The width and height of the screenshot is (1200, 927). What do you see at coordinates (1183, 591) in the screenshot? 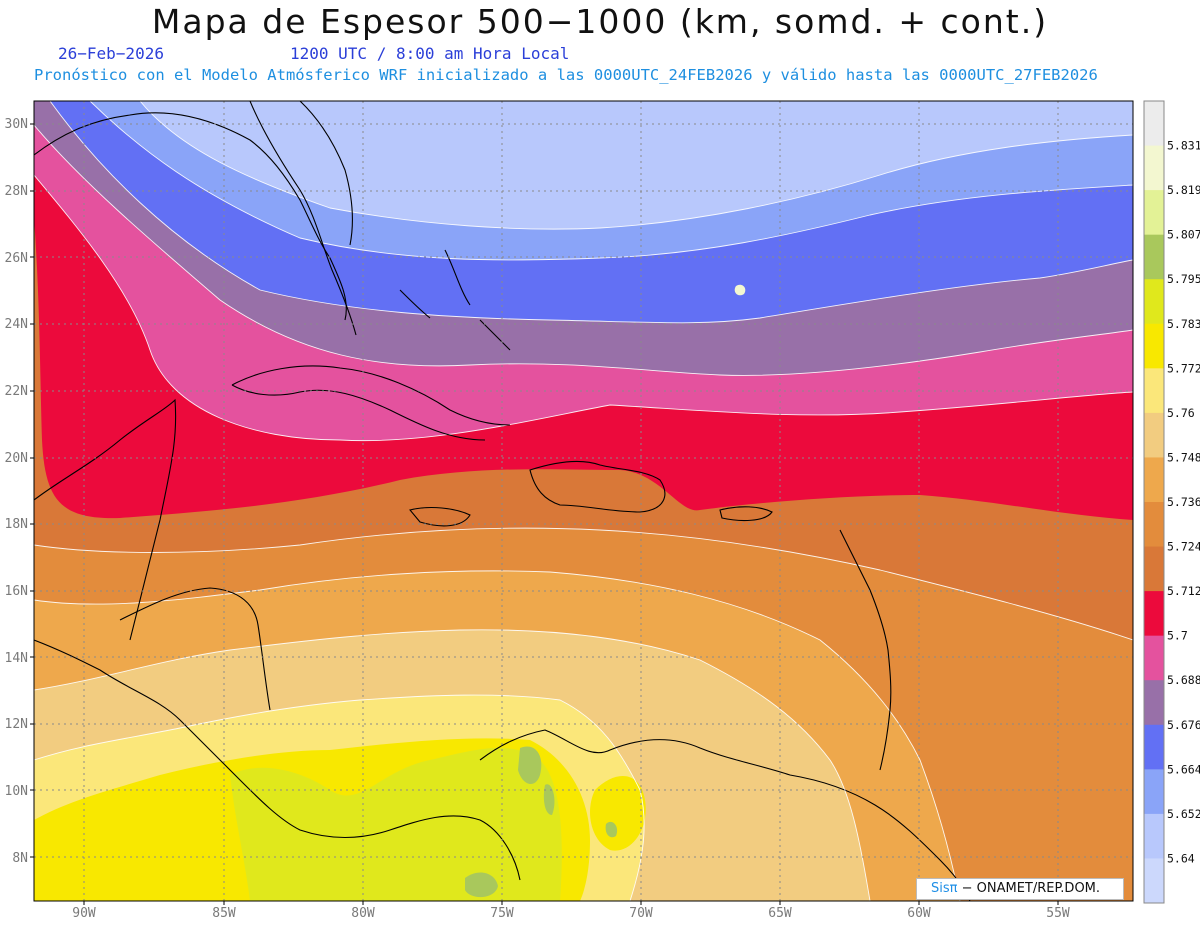
I see `colorbar-level-label: 5.712` at bounding box center [1183, 591].